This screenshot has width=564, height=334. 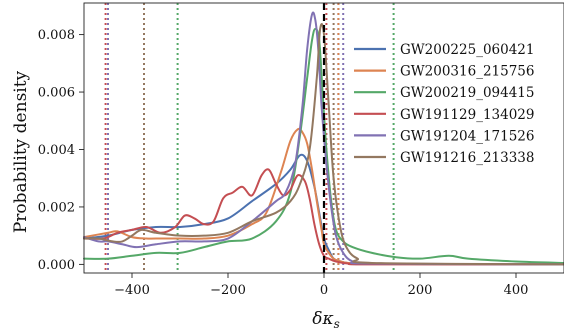 I want to click on x-axis-ticks: −400 −200 0 200 400, so click(x=321, y=285).